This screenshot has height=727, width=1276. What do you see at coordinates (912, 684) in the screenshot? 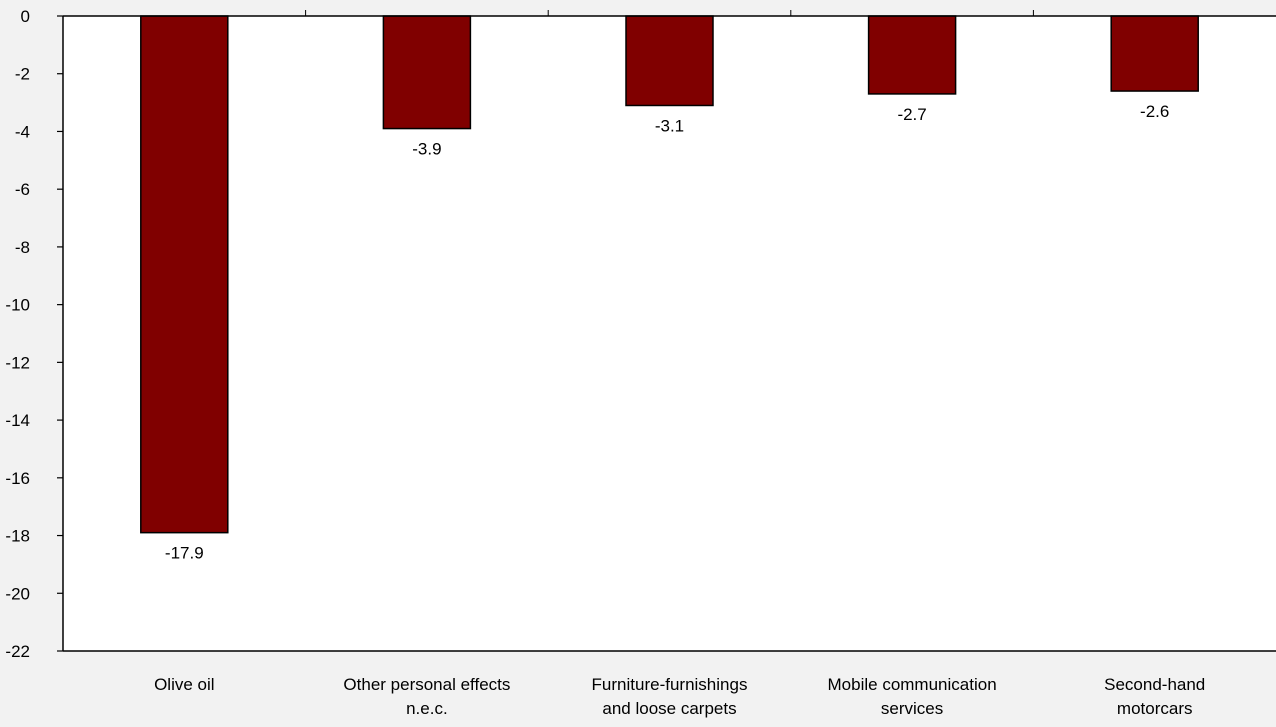
I see `category-label: Mobile communication` at bounding box center [912, 684].